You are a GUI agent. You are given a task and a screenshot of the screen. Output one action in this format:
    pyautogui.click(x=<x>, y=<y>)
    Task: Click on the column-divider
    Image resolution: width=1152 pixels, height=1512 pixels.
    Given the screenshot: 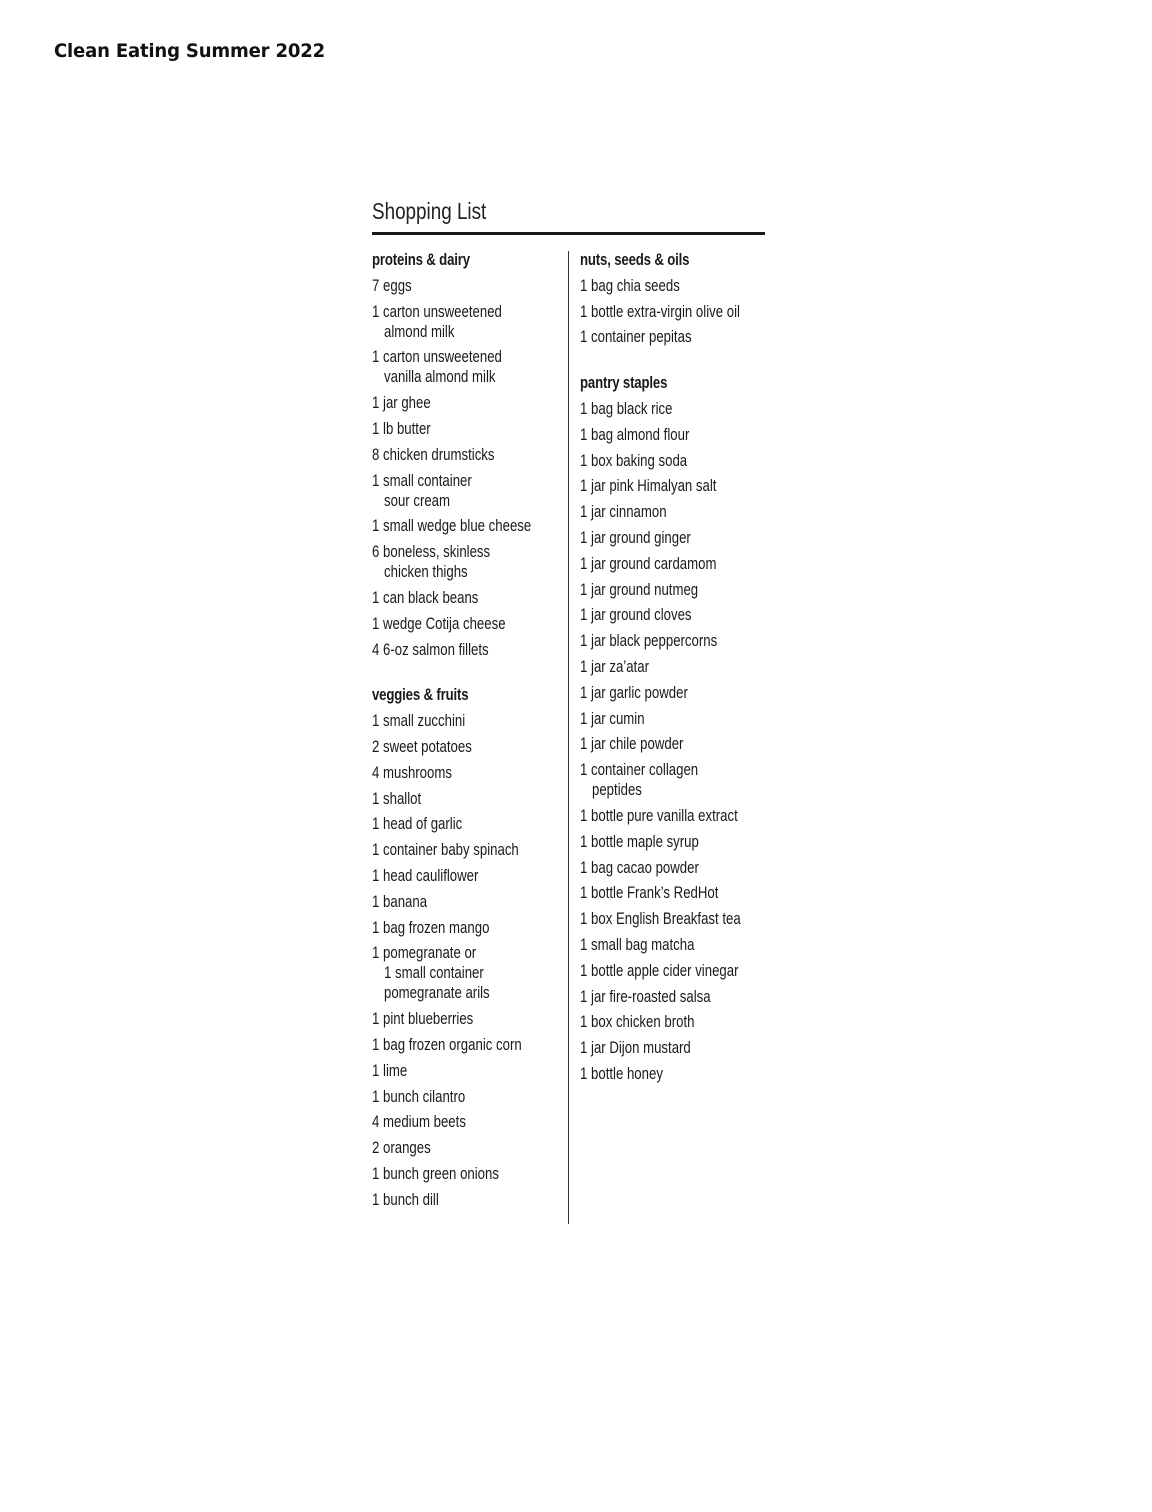 What is the action you would take?
    pyautogui.click(x=568, y=737)
    